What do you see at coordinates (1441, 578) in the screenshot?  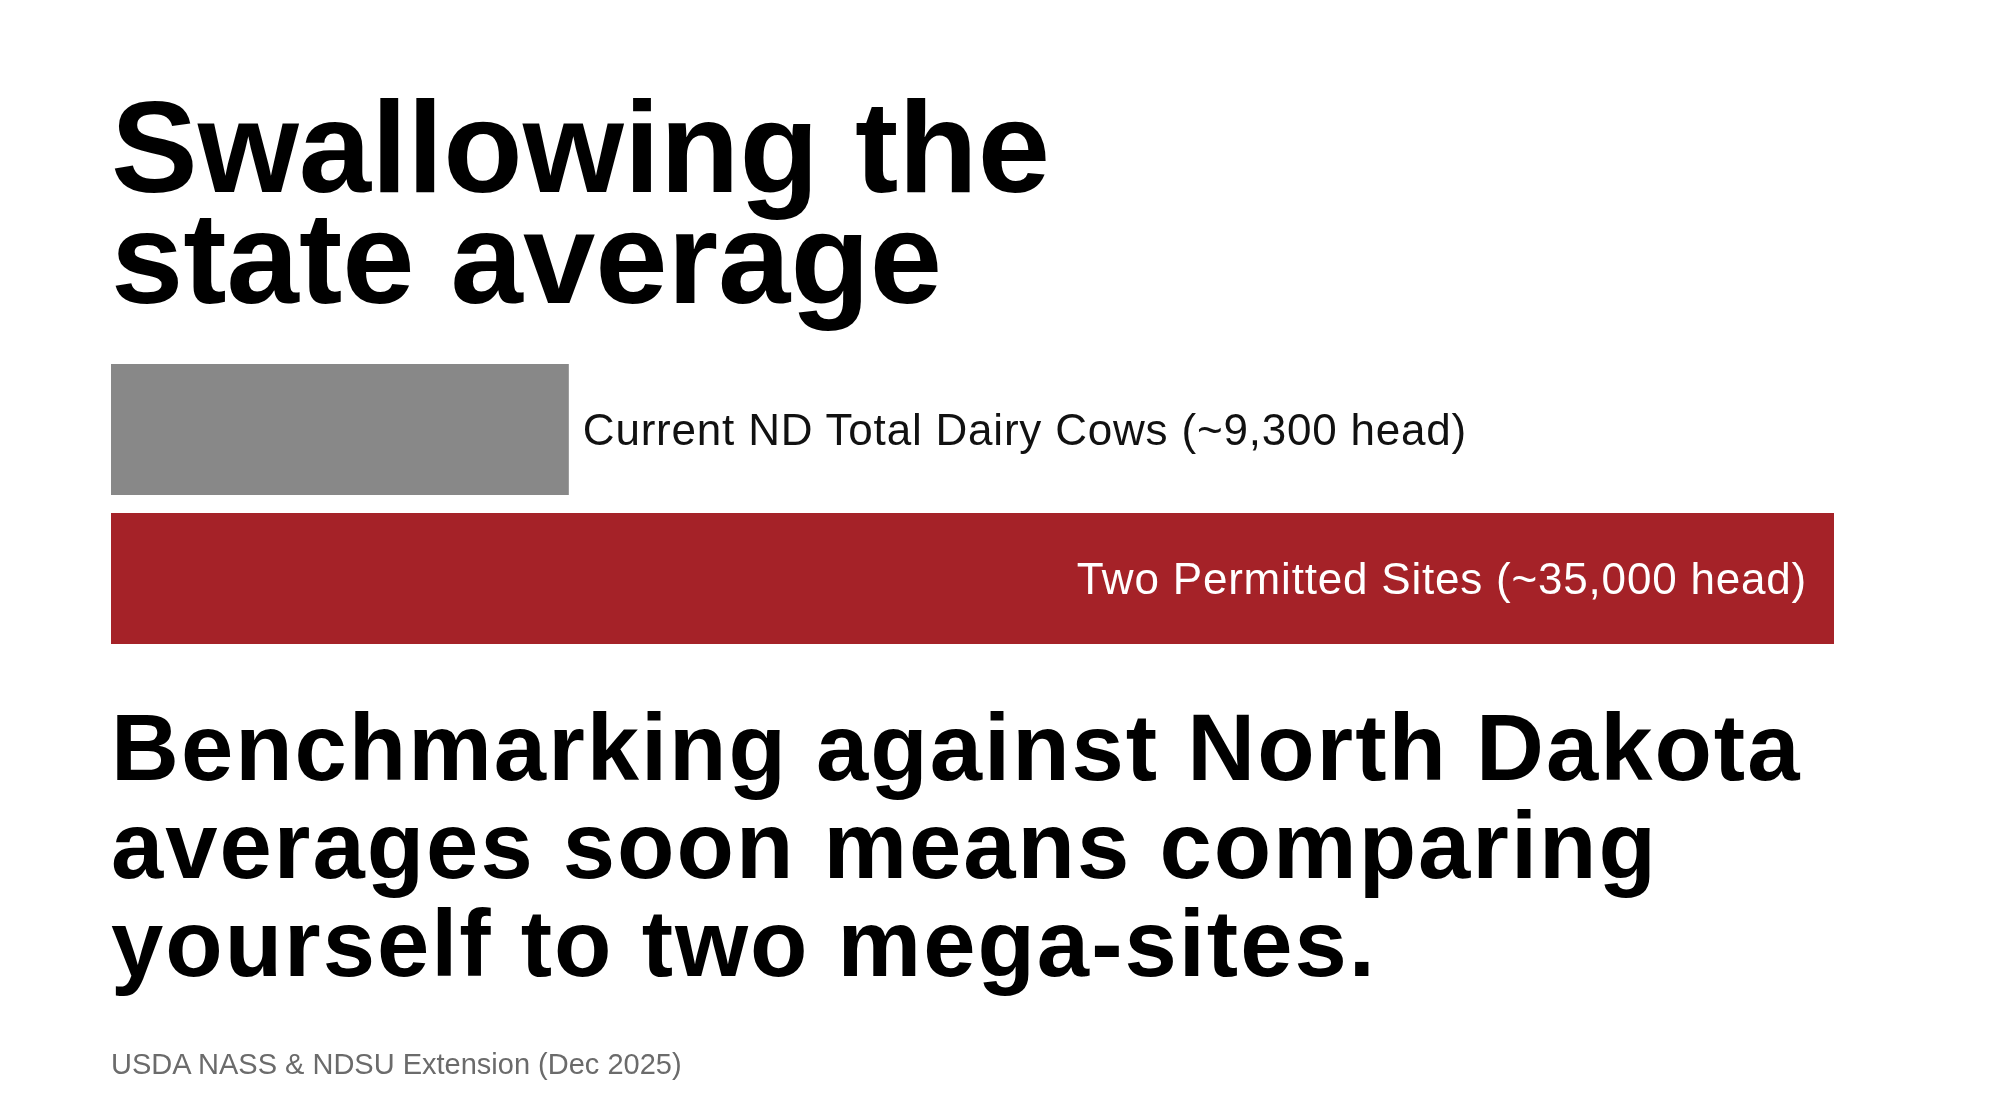 I see `data-label: Two Permitted Sites (~35,000 head)` at bounding box center [1441, 578].